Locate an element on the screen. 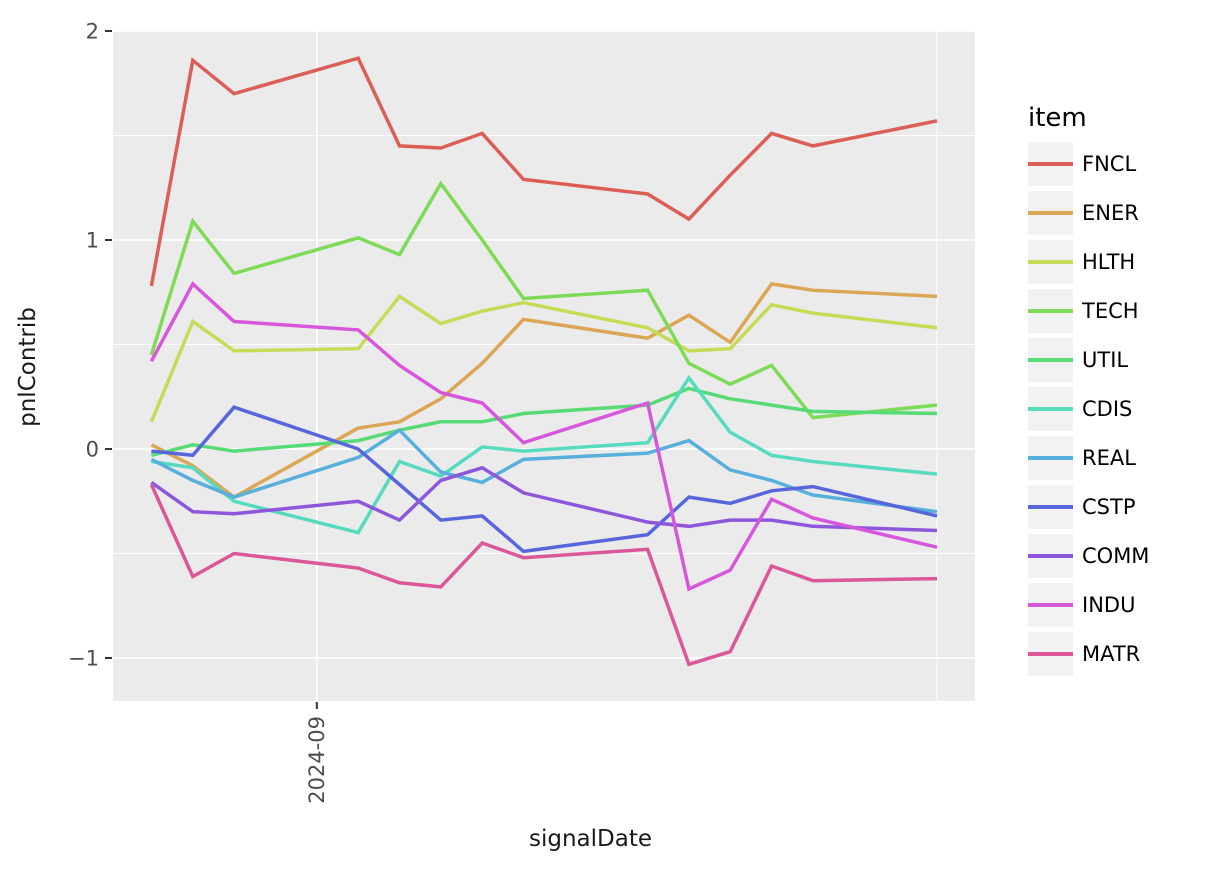  legend-item-label: ENER is located at coordinates (1110, 212).